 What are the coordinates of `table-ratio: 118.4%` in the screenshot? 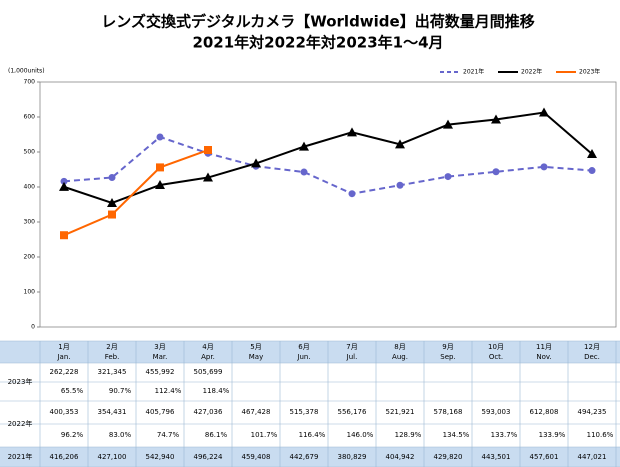 It's located at (216, 391).